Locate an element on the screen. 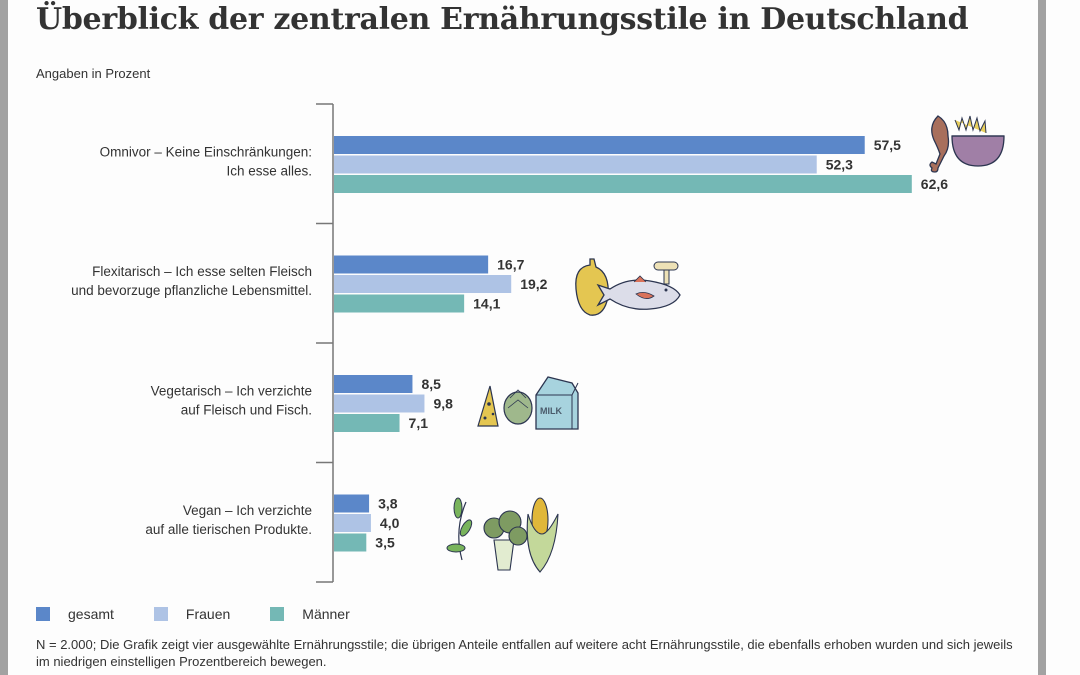 The height and width of the screenshot is (675, 1080). value-label: 16,7 is located at coordinates (510, 265).